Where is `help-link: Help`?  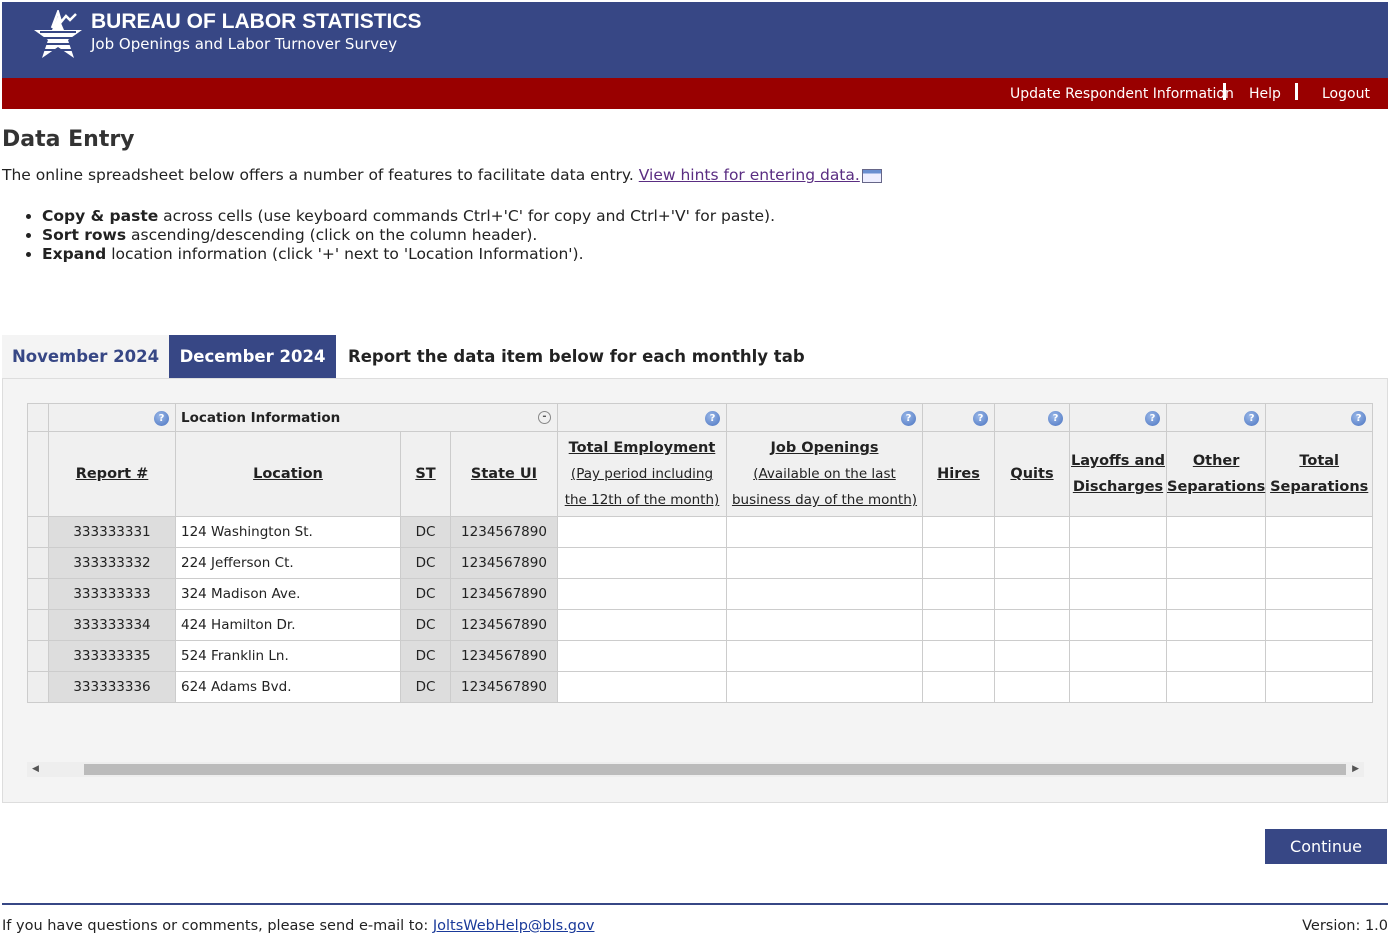 help-link: Help is located at coordinates (1265, 94).